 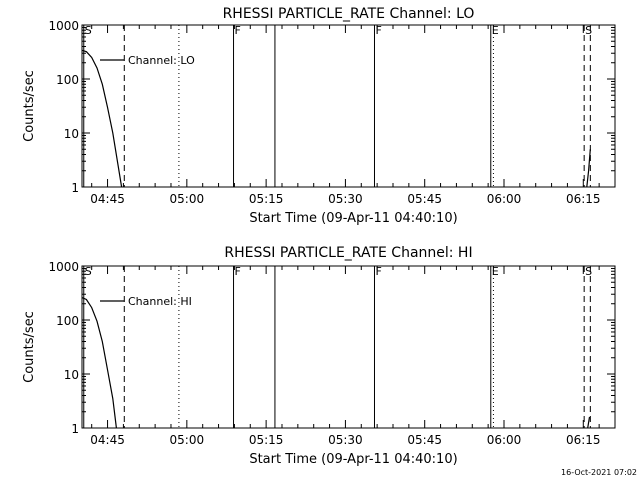 What do you see at coordinates (348, 253) in the screenshot?
I see `chart-title: RHESSI PARTICLE_RATE Channel: HI` at bounding box center [348, 253].